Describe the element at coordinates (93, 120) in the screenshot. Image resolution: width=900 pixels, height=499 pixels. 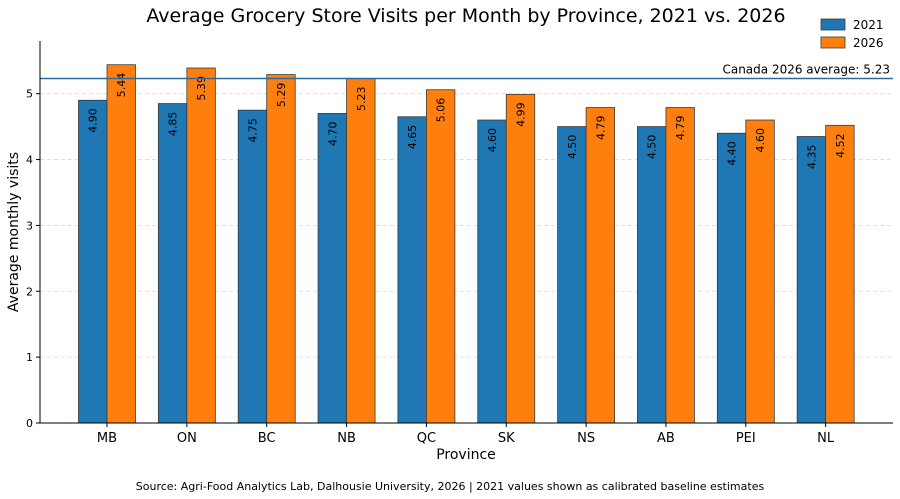
I see `bar-value-label: 4.90` at that location.